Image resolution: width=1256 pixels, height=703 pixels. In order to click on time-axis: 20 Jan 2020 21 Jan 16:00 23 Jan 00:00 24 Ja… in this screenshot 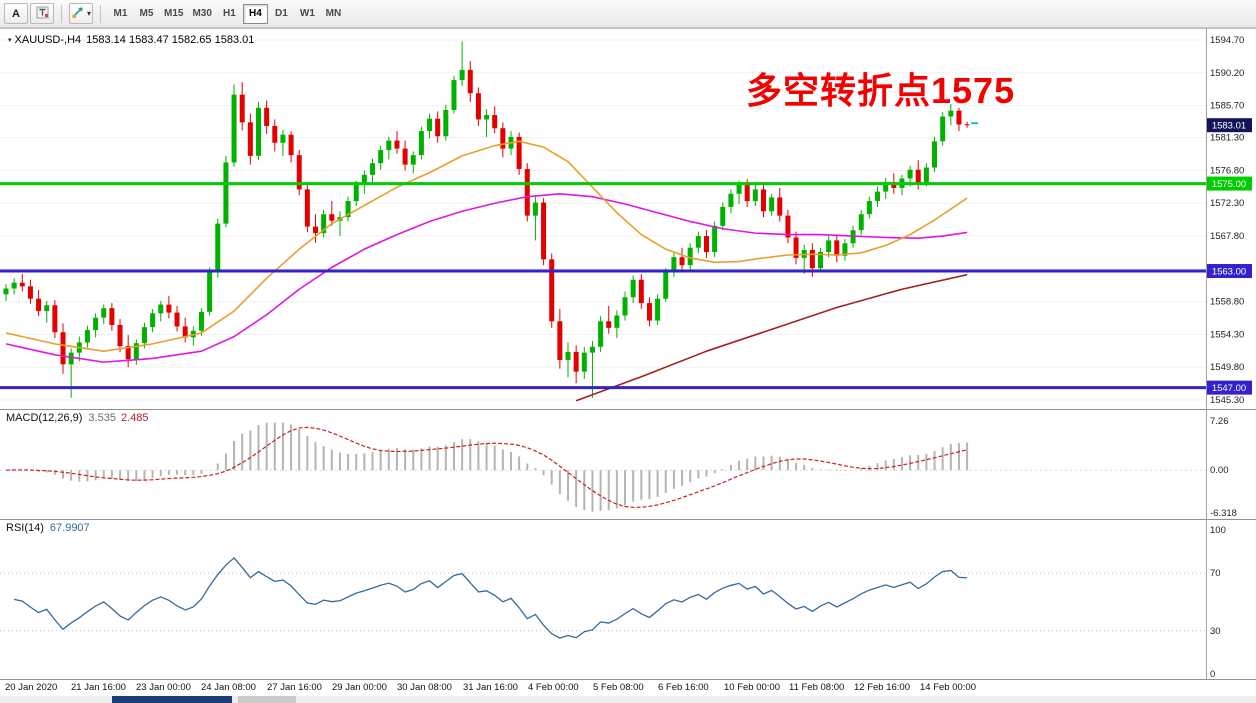, I will do `click(628, 688)`.